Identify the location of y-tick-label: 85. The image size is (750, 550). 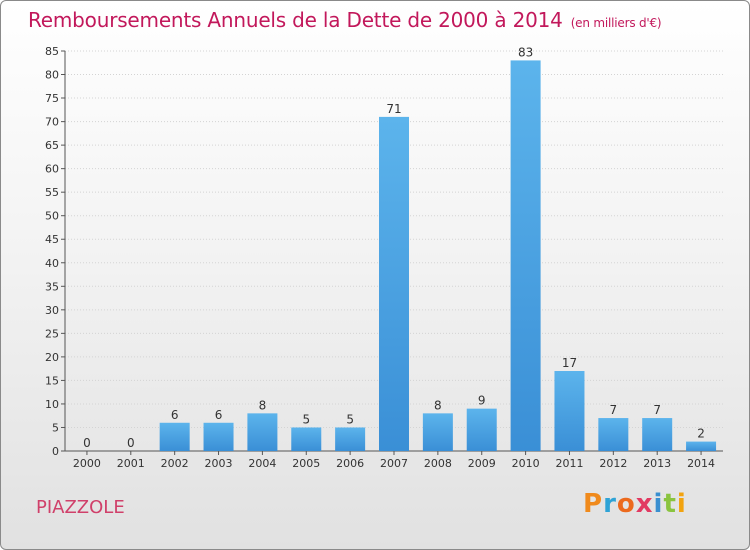
(52, 51).